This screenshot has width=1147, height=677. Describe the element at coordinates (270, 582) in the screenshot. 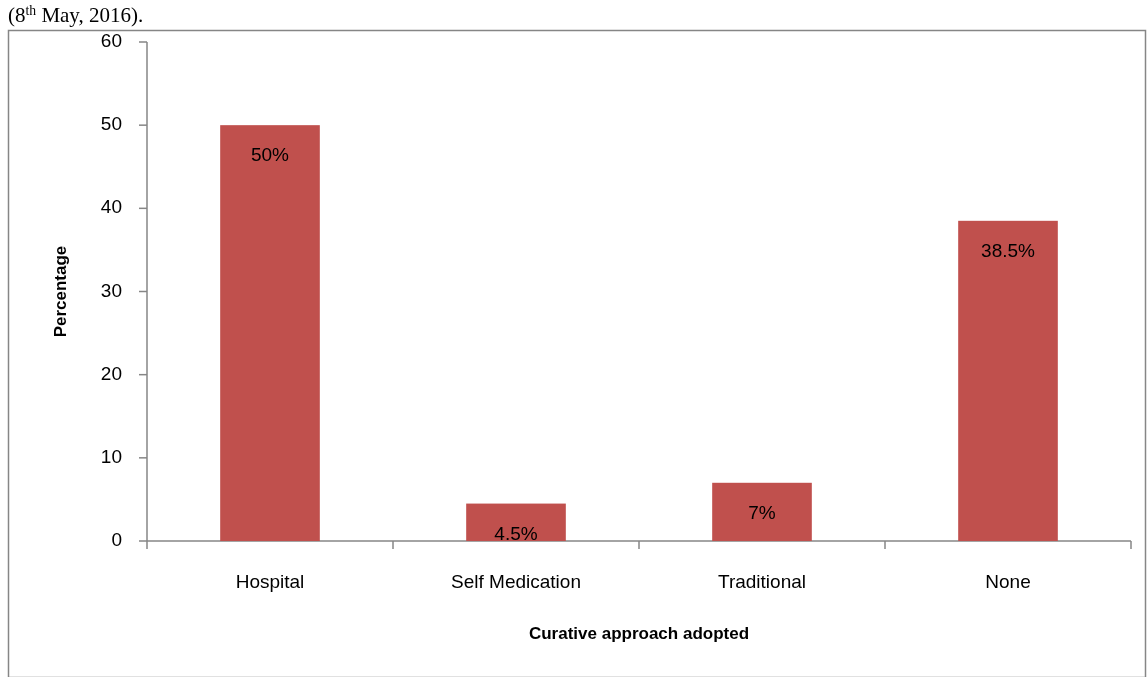

I see `x-tick-label: Hospital` at that location.